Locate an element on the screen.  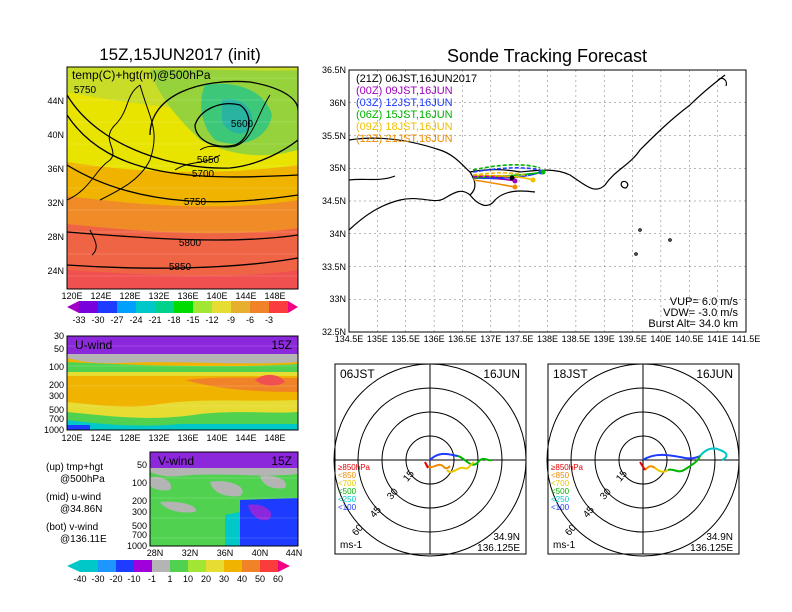
svg-text: 1000 is located at coordinates (54, 430).